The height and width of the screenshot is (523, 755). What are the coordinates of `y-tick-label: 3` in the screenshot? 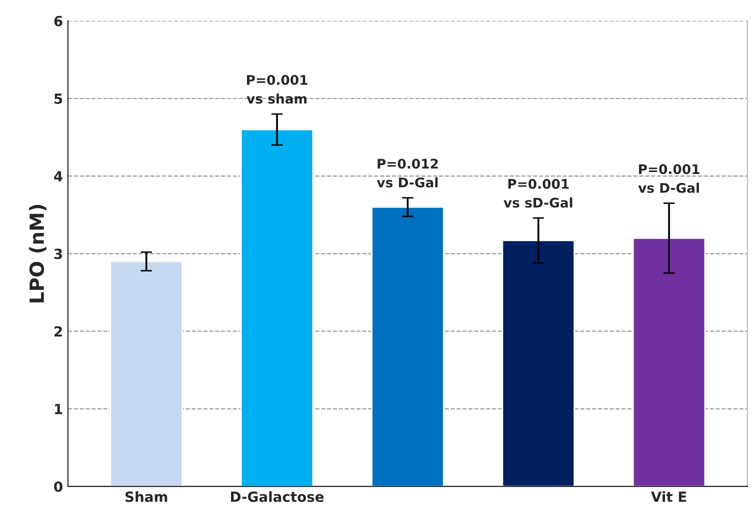 It's located at (58, 254).